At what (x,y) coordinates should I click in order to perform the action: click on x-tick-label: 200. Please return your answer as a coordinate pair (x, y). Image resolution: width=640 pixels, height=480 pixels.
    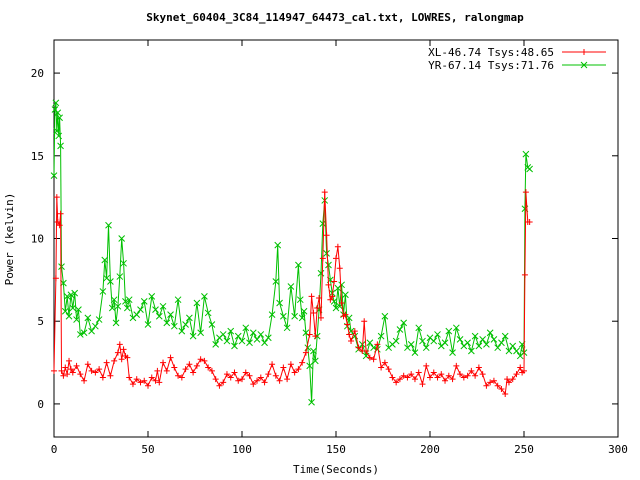
    Looking at the image, I should click on (430, 449).